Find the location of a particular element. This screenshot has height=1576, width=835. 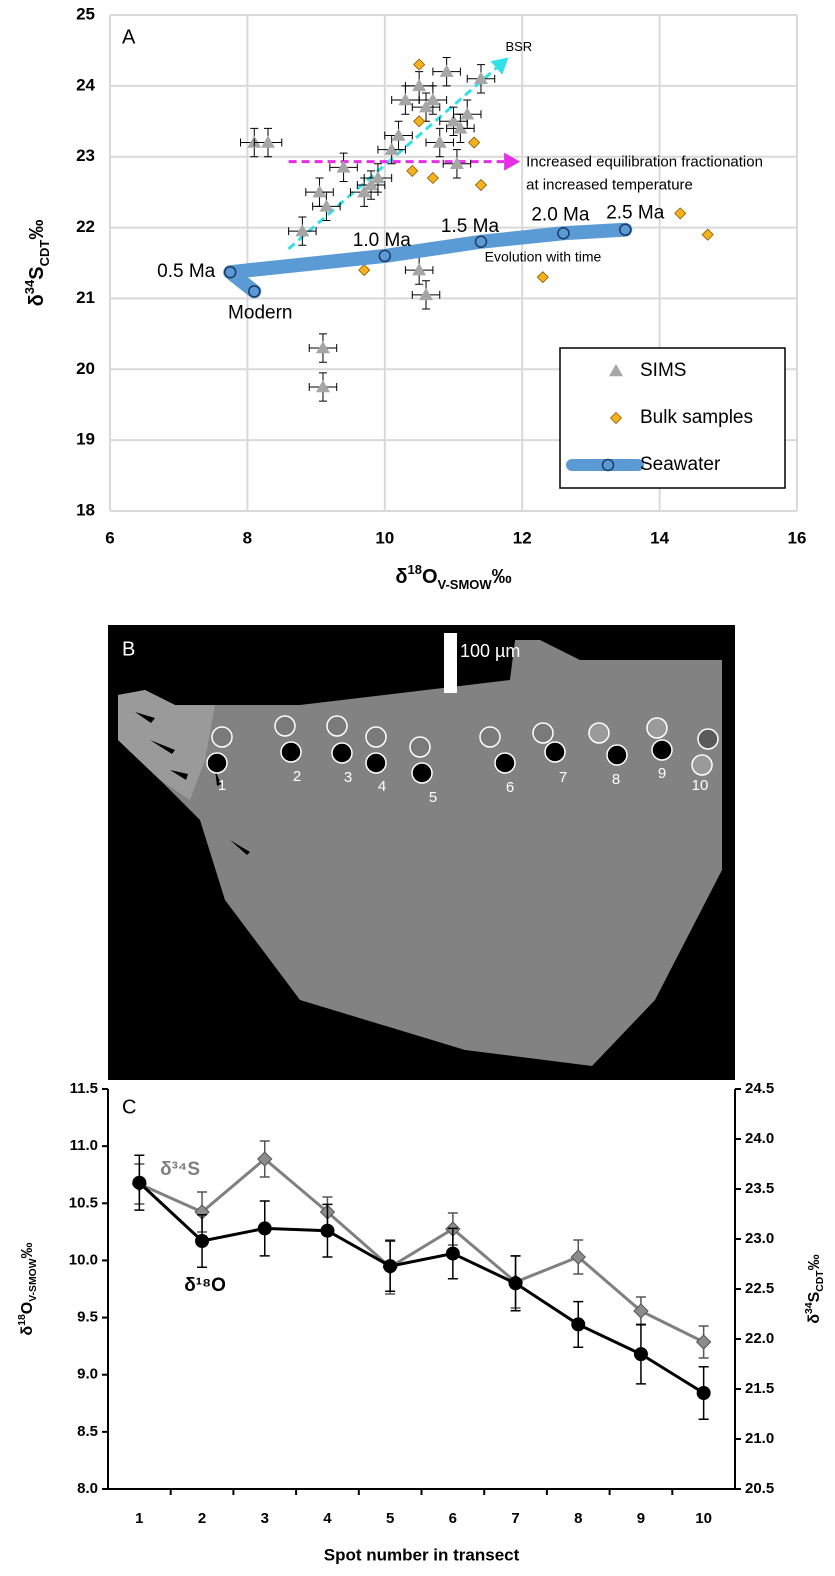

x-tick-label: 9 is located at coordinates (641, 1518).